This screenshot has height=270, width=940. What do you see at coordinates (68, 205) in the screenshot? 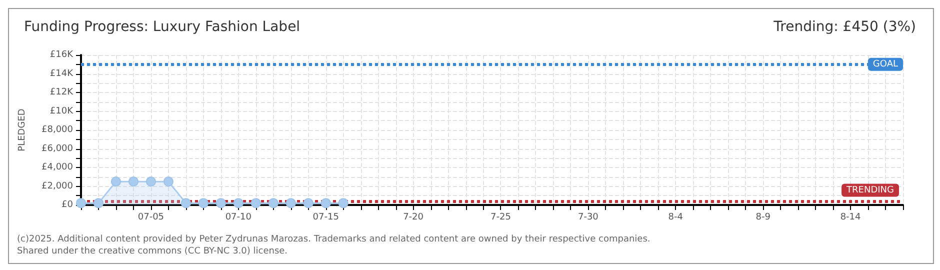
I see `y-tick-label: £0` at bounding box center [68, 205].